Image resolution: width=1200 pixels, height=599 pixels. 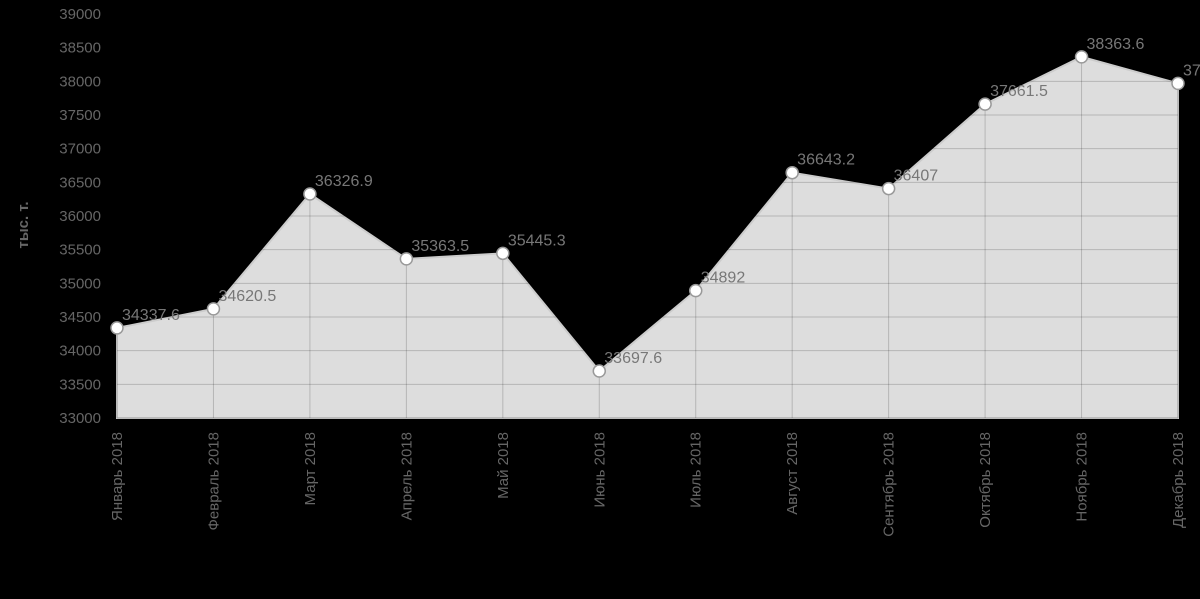 I want to click on y-axis-label: тыс. т., so click(x=23, y=224).